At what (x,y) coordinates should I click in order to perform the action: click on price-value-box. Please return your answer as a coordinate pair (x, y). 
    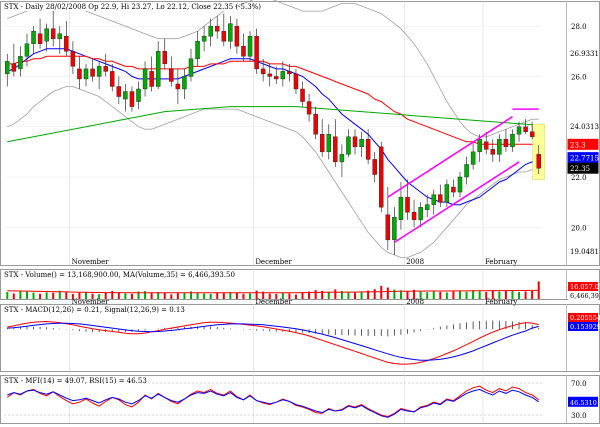
    Looking at the image, I should click on (583, 53).